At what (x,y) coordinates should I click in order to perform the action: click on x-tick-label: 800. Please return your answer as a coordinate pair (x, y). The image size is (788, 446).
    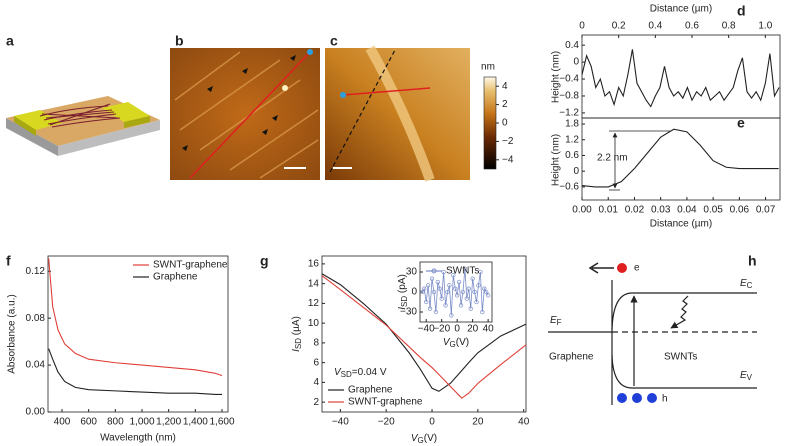
    Looking at the image, I should click on (115, 422).